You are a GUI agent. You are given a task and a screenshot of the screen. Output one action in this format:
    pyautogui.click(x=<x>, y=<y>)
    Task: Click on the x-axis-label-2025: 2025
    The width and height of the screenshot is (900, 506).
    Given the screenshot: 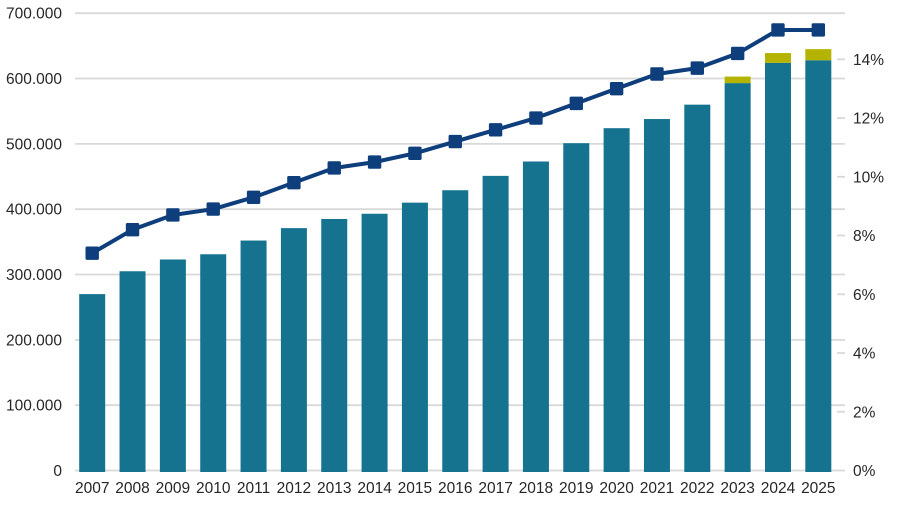 What is the action you would take?
    pyautogui.click(x=818, y=488)
    